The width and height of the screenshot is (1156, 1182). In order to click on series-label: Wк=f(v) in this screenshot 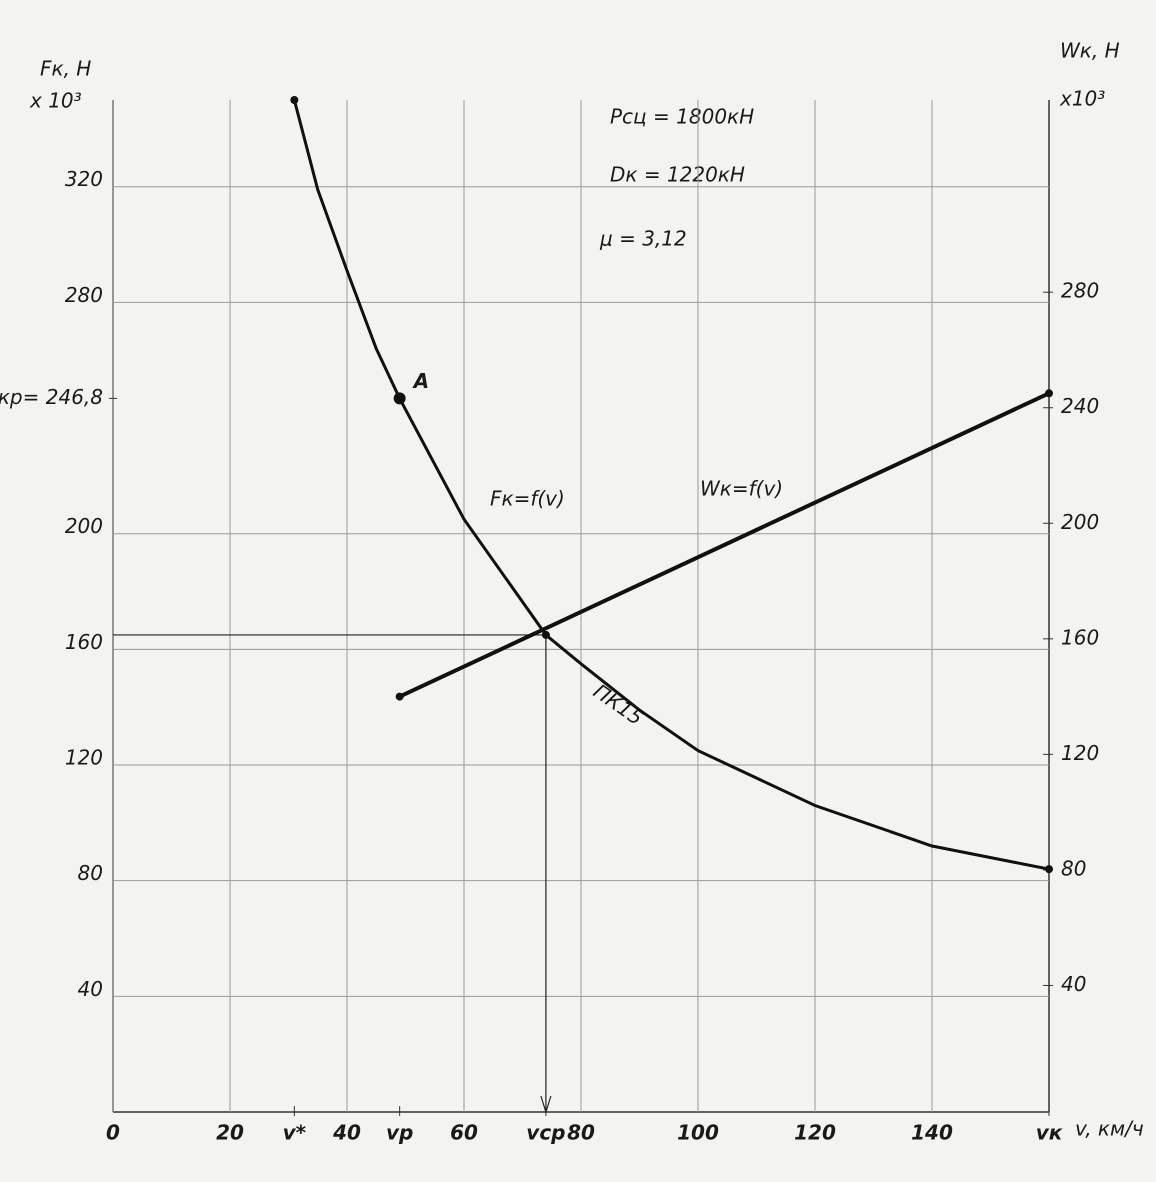, I will do `click(741, 489)`.